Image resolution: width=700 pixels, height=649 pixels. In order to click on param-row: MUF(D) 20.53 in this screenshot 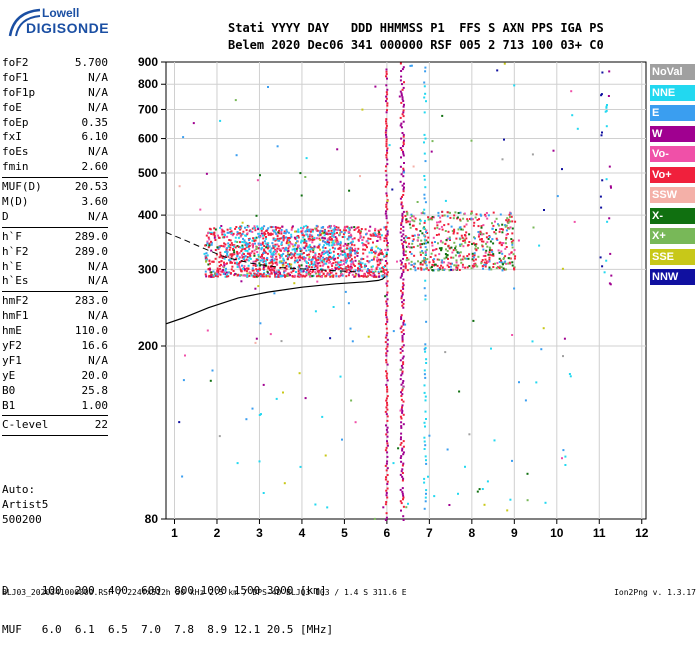, I will do `click(55, 187)`.